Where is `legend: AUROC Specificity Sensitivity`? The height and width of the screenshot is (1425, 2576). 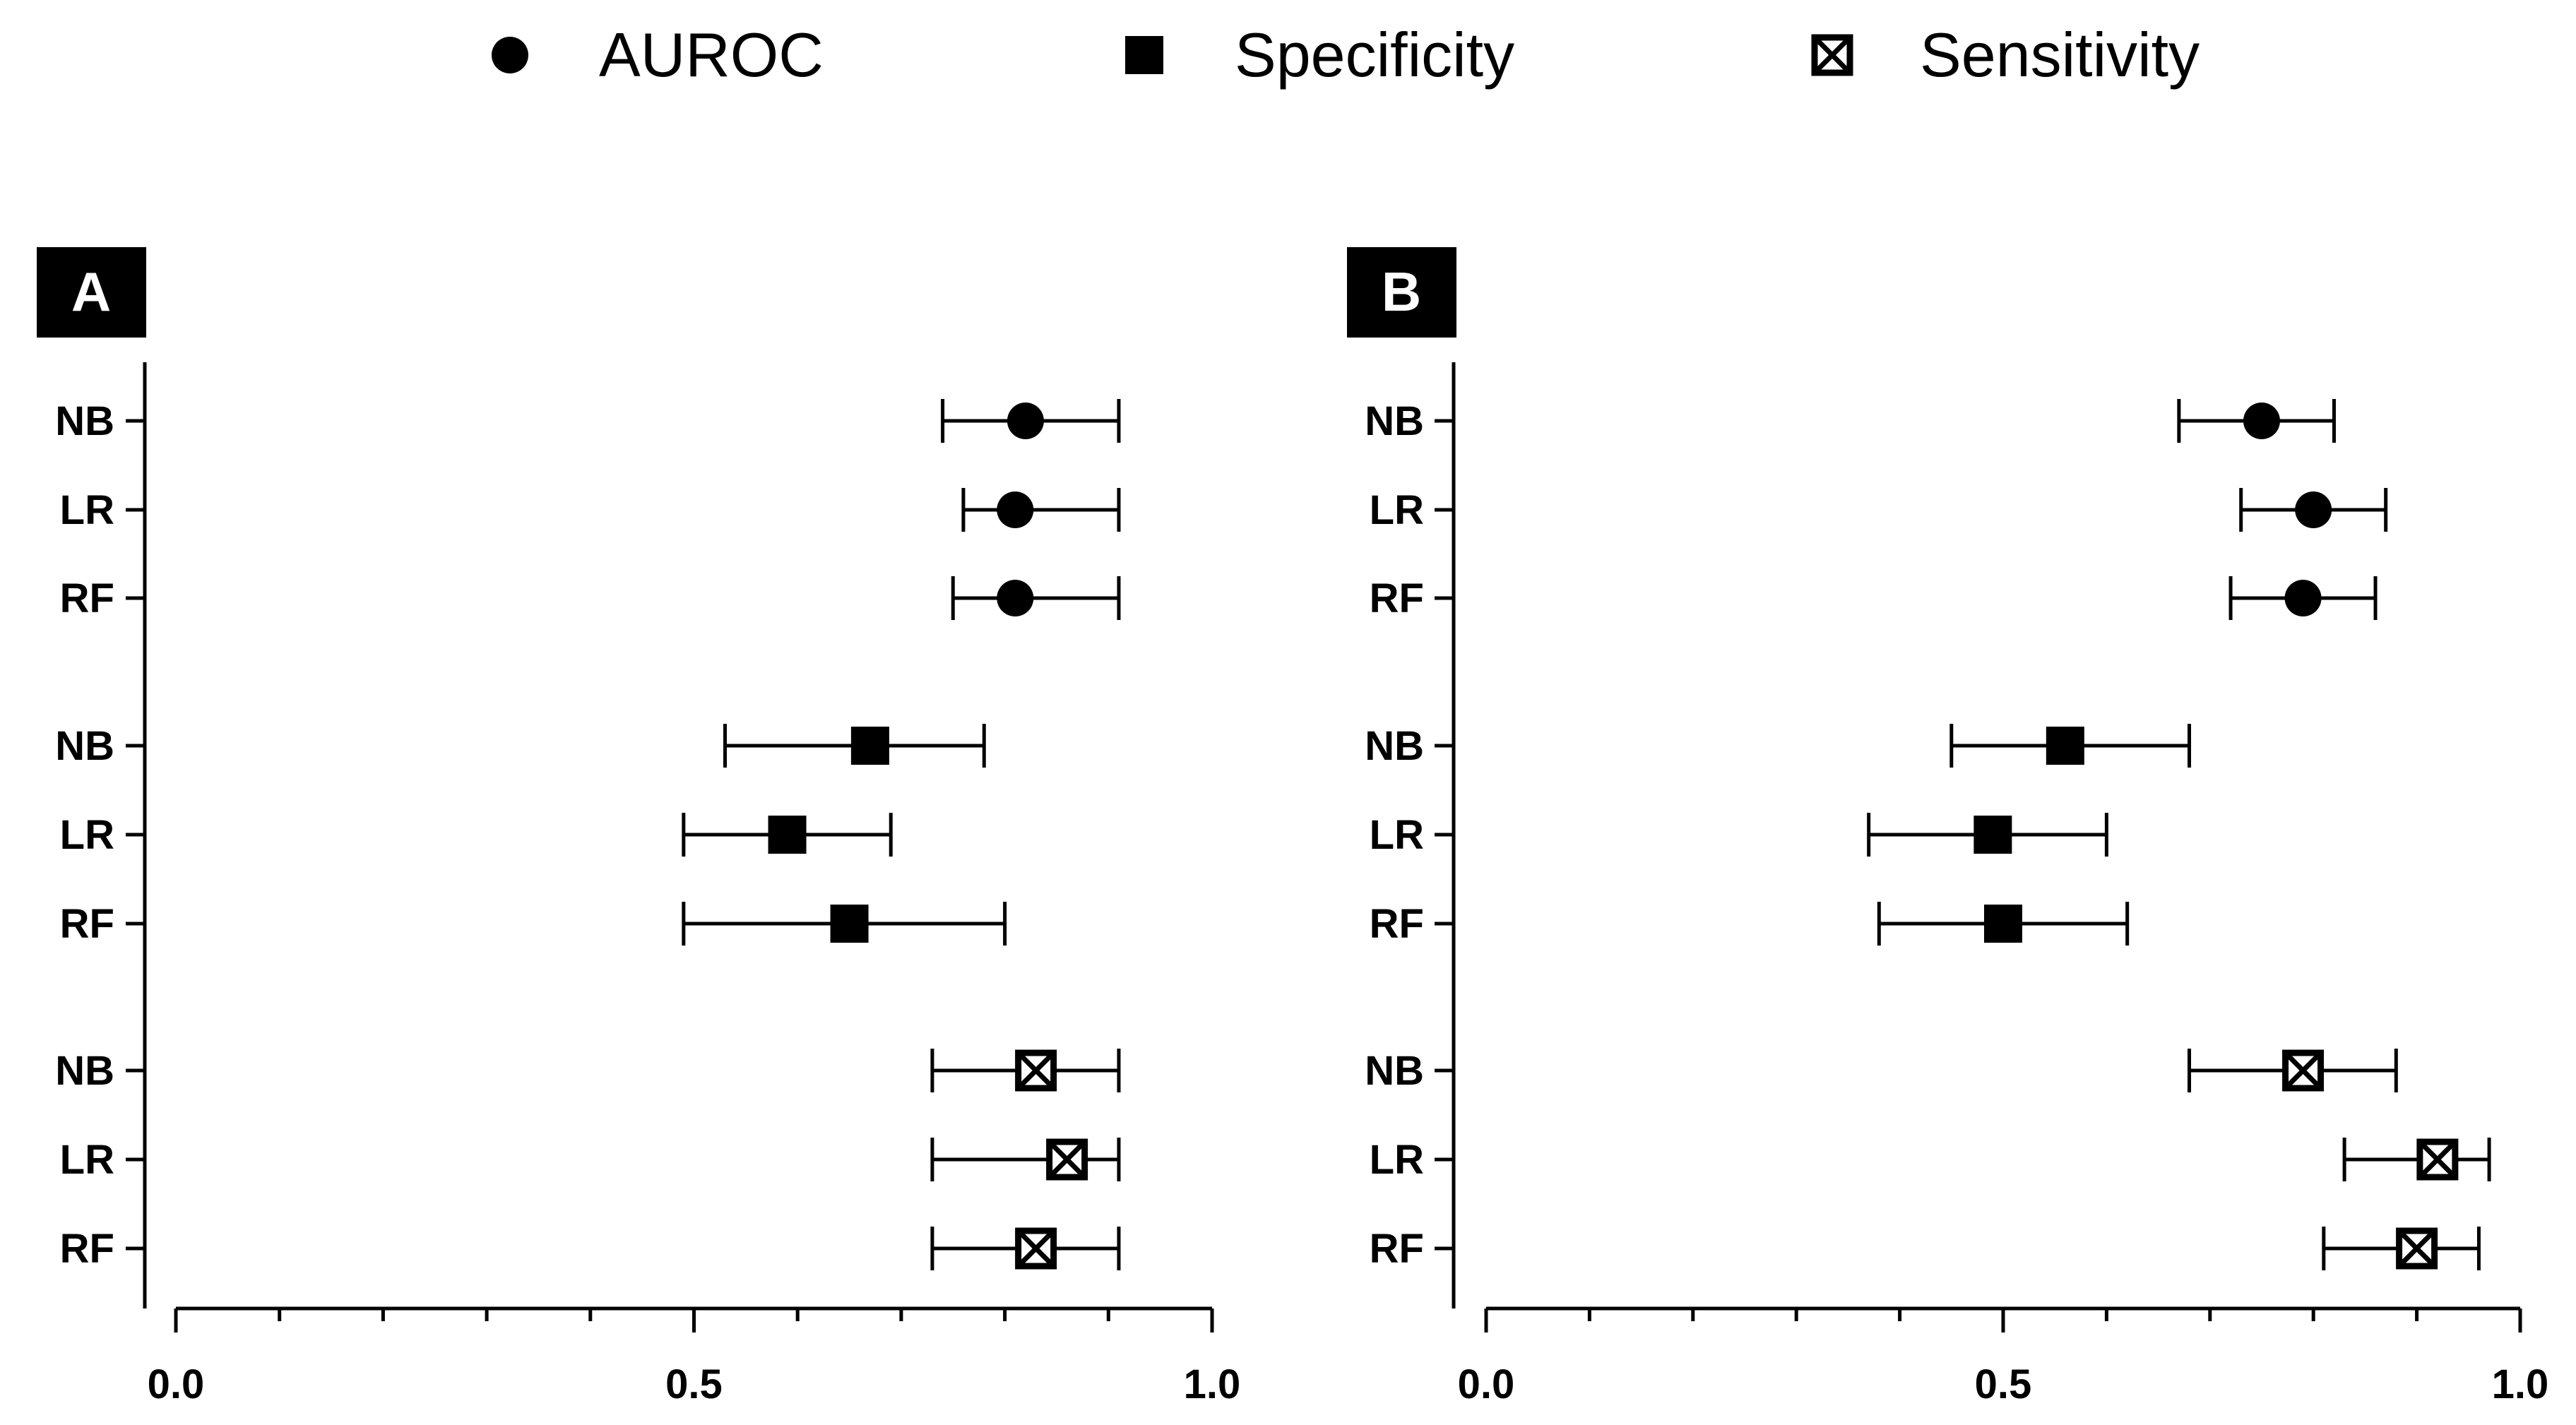 legend: AUROC Specificity Sensitivity is located at coordinates (1346, 55).